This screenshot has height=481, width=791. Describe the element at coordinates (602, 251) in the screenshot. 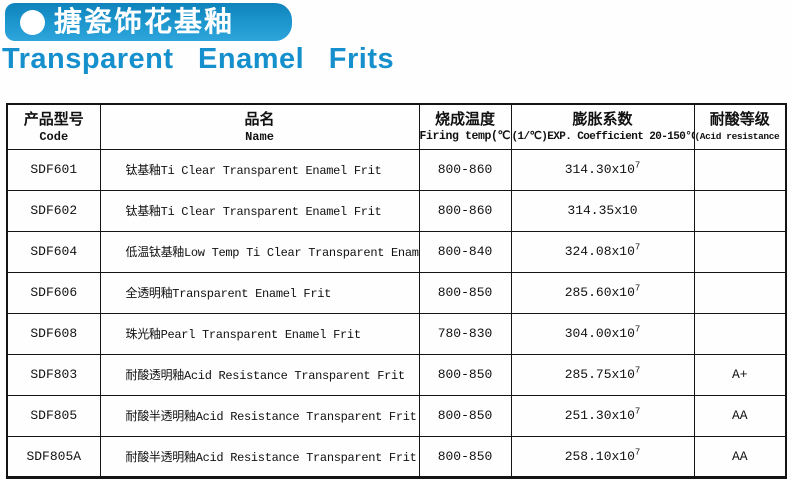

I see `cell-exp-coefficient: 324.08x107` at that location.